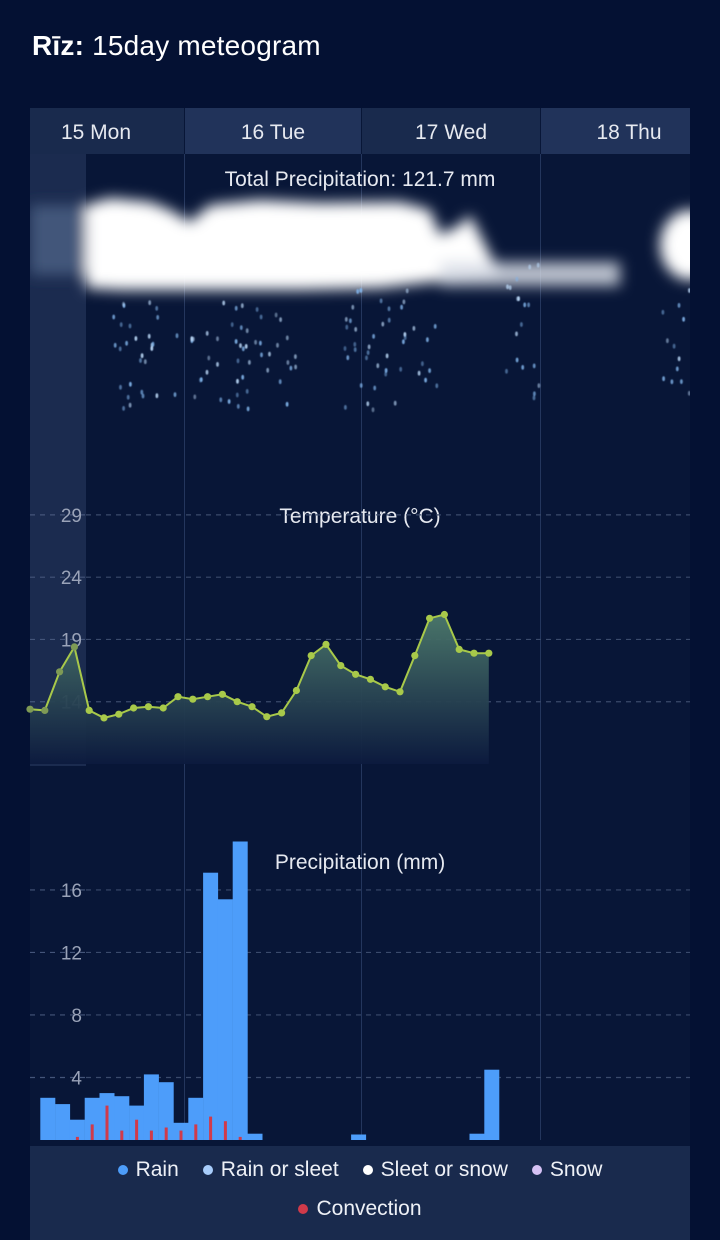  Describe the element at coordinates (576, 1169) in the screenshot. I see `legend-snow-label: Snow` at that location.